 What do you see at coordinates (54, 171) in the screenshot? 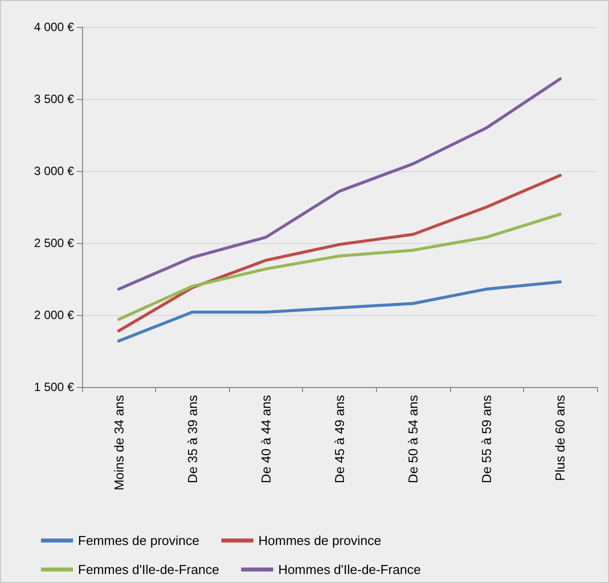
I see `y-tick-label: 3 000 €` at bounding box center [54, 171].